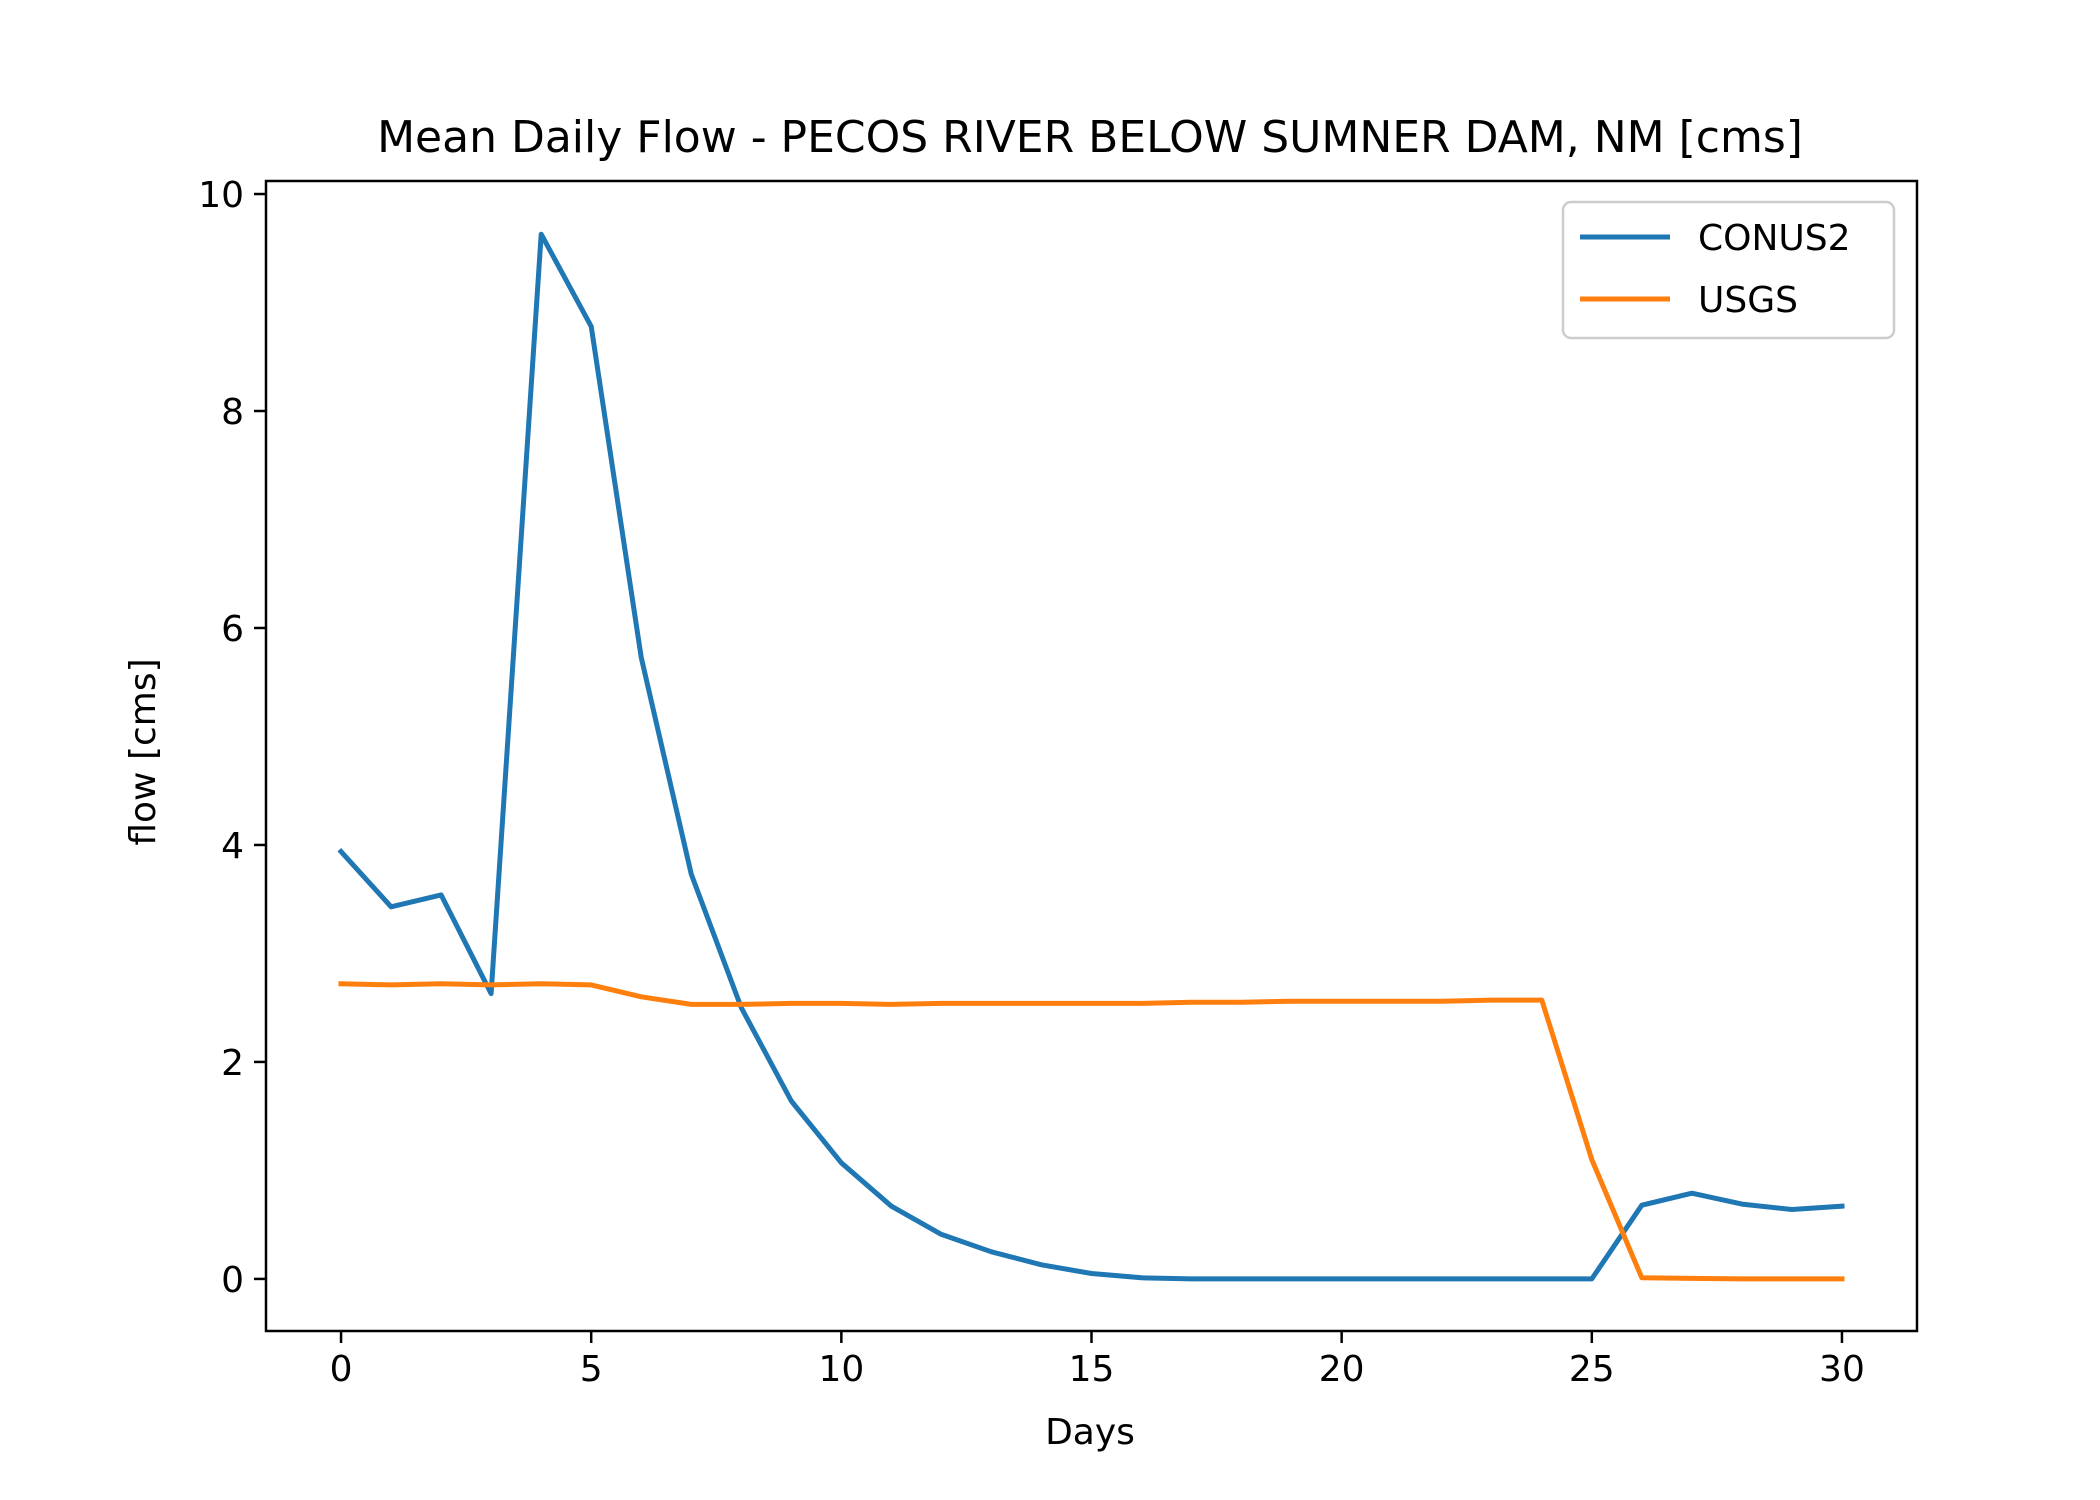 This screenshot has height=1500, width=2100. What do you see at coordinates (232, 629) in the screenshot?
I see `y-tick-label: 6` at bounding box center [232, 629].